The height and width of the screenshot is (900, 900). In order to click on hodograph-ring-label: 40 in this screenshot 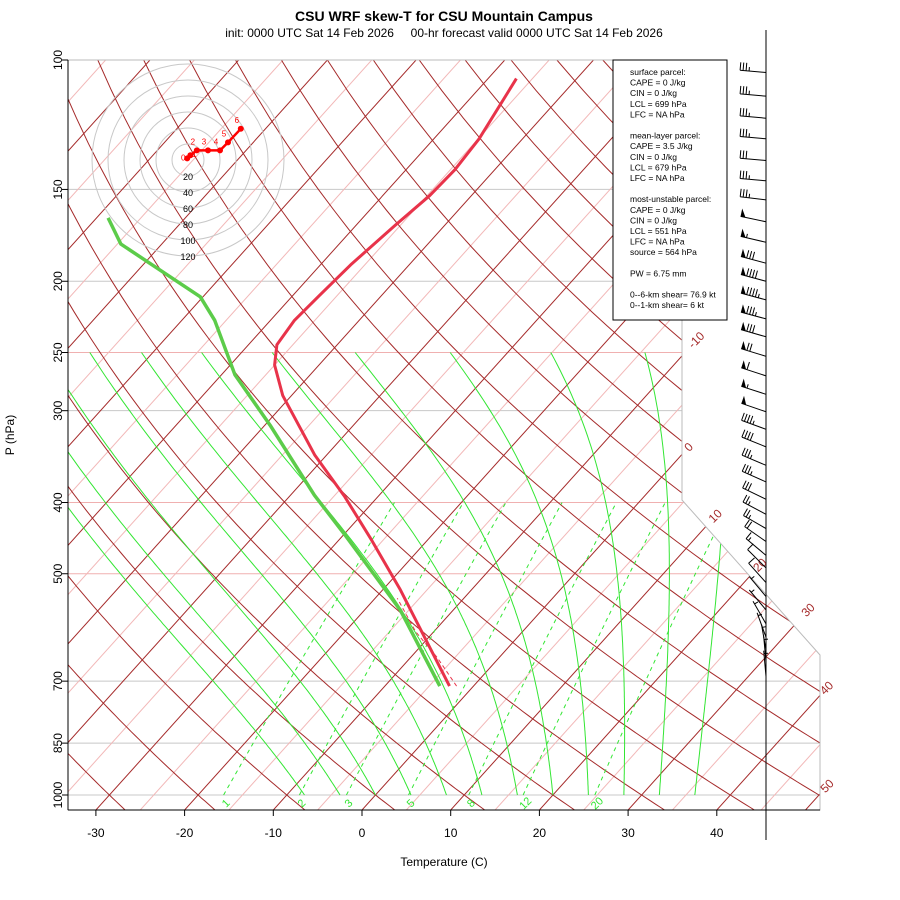, I will do `click(188, 193)`.